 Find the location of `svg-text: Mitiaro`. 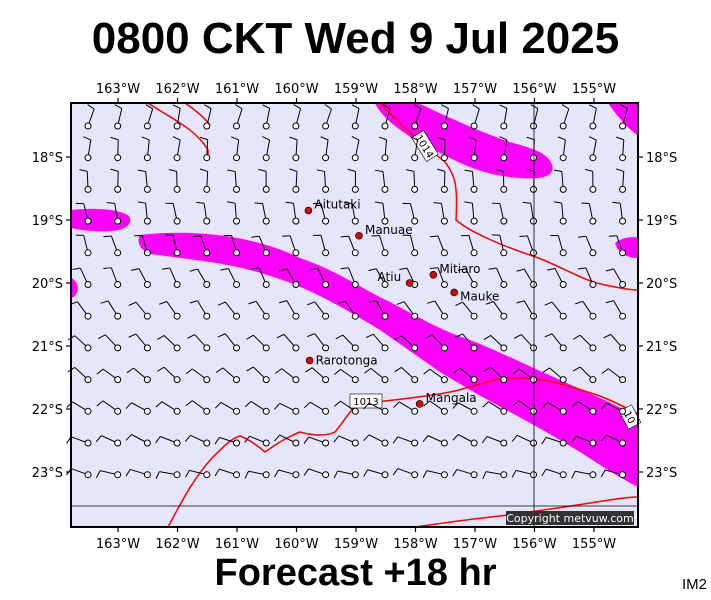

svg-text: Mitiaro is located at coordinates (459, 269).